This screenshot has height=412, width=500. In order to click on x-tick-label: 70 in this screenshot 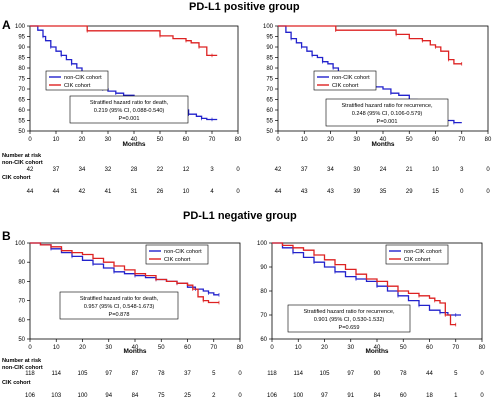, I will do `click(212, 140)`.